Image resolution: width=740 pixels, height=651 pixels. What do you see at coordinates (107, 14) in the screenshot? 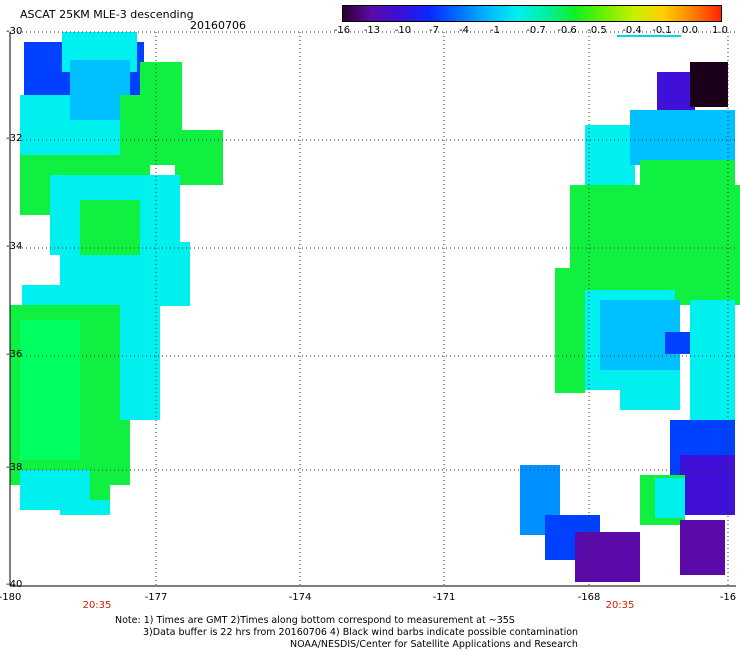
I see `map-title: ASCAT 25KM MLE-3 descending` at bounding box center [107, 14].